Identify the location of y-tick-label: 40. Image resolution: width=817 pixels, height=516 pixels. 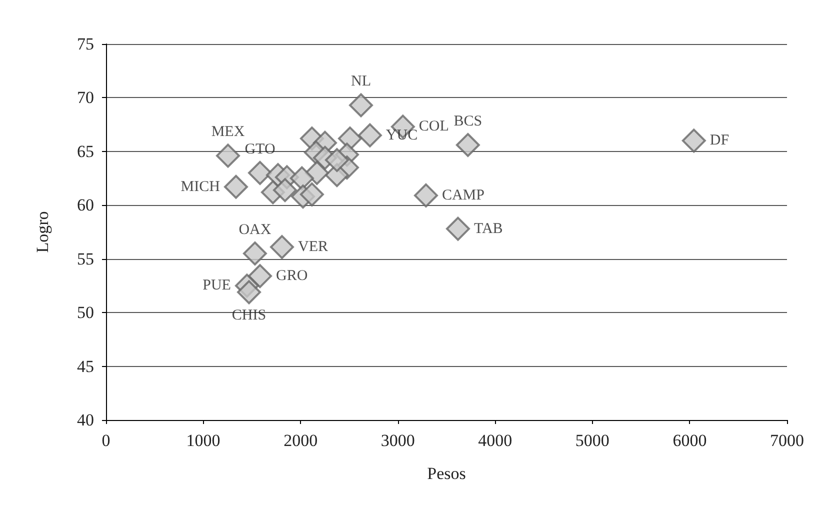
(85, 420).